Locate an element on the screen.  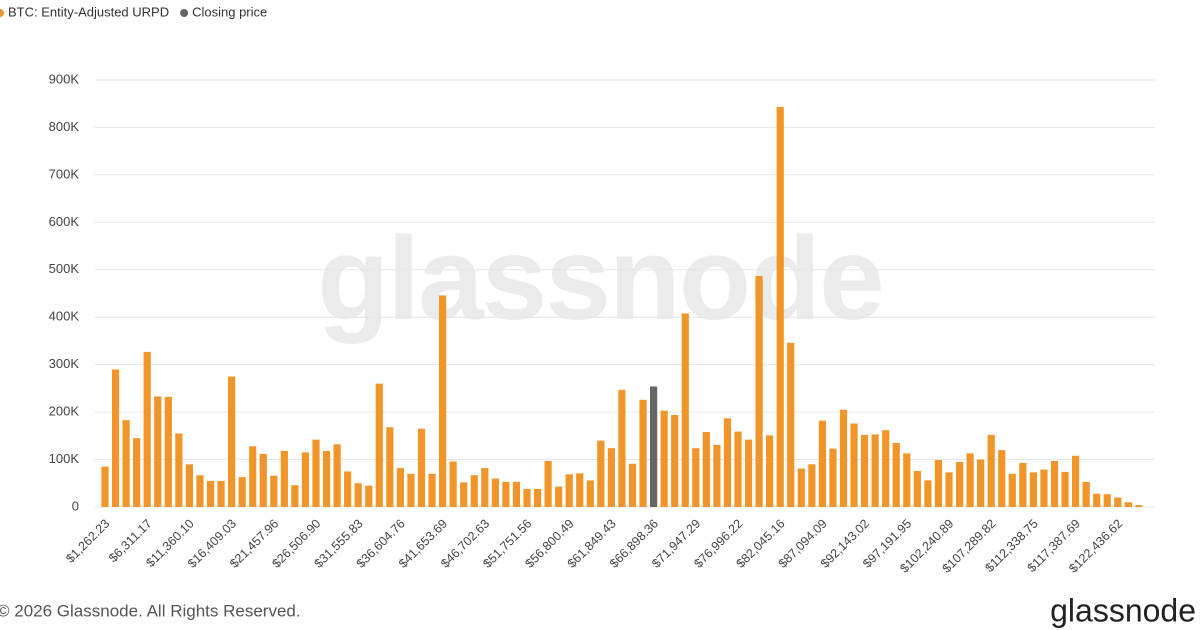
y-tick-label: 900K is located at coordinates (64, 78).